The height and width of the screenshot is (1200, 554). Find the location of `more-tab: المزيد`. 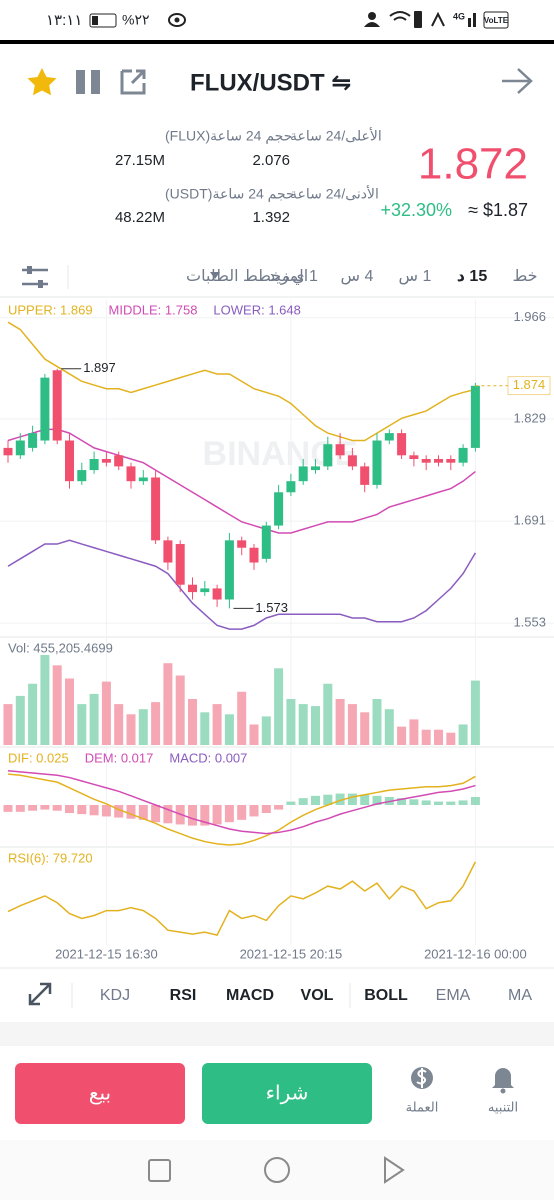

more-tab: المزيد is located at coordinates (288, 277).